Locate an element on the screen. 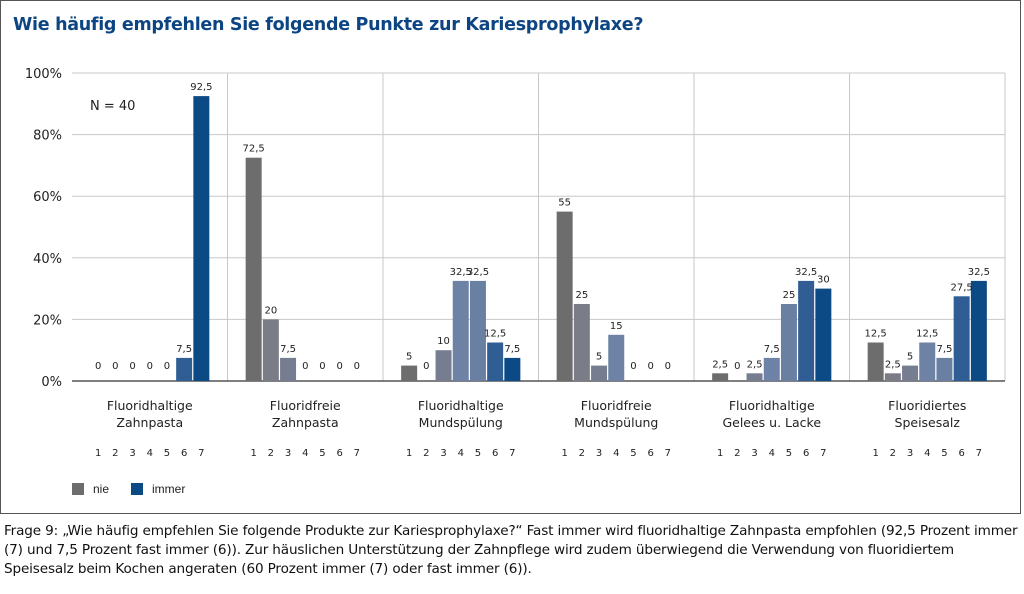 The width and height of the screenshot is (1024, 594). y-tick-label: 80% is located at coordinates (47, 136).